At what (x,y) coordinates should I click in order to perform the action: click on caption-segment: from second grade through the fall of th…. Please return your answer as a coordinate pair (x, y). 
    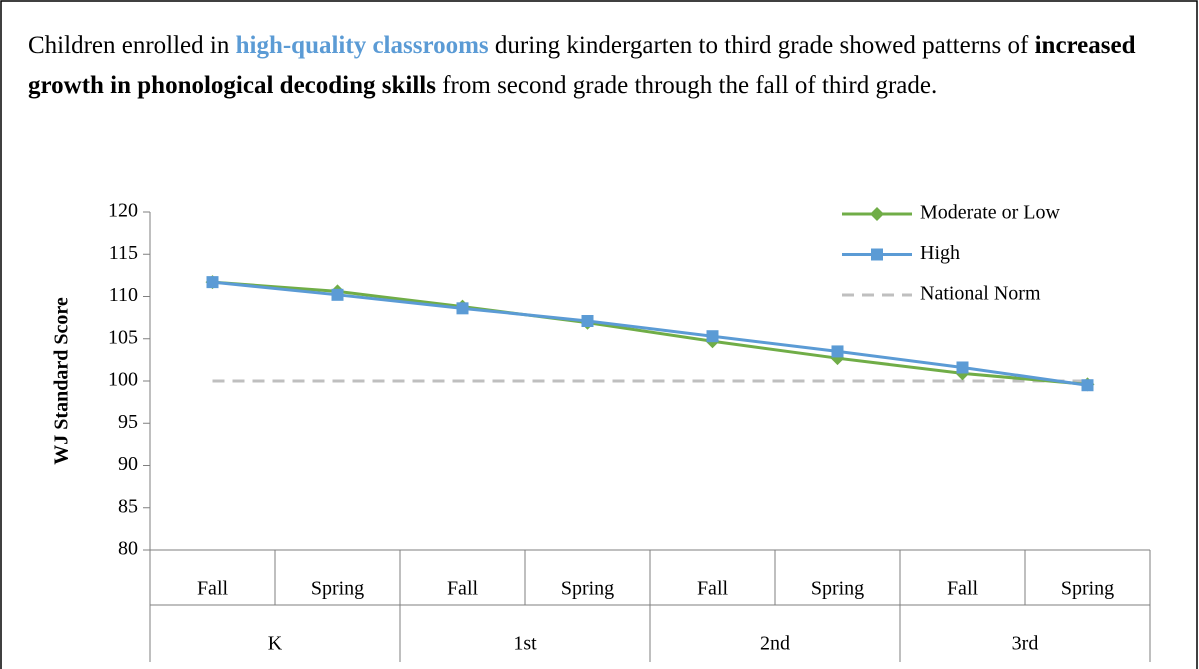
    Looking at the image, I should click on (686, 85).